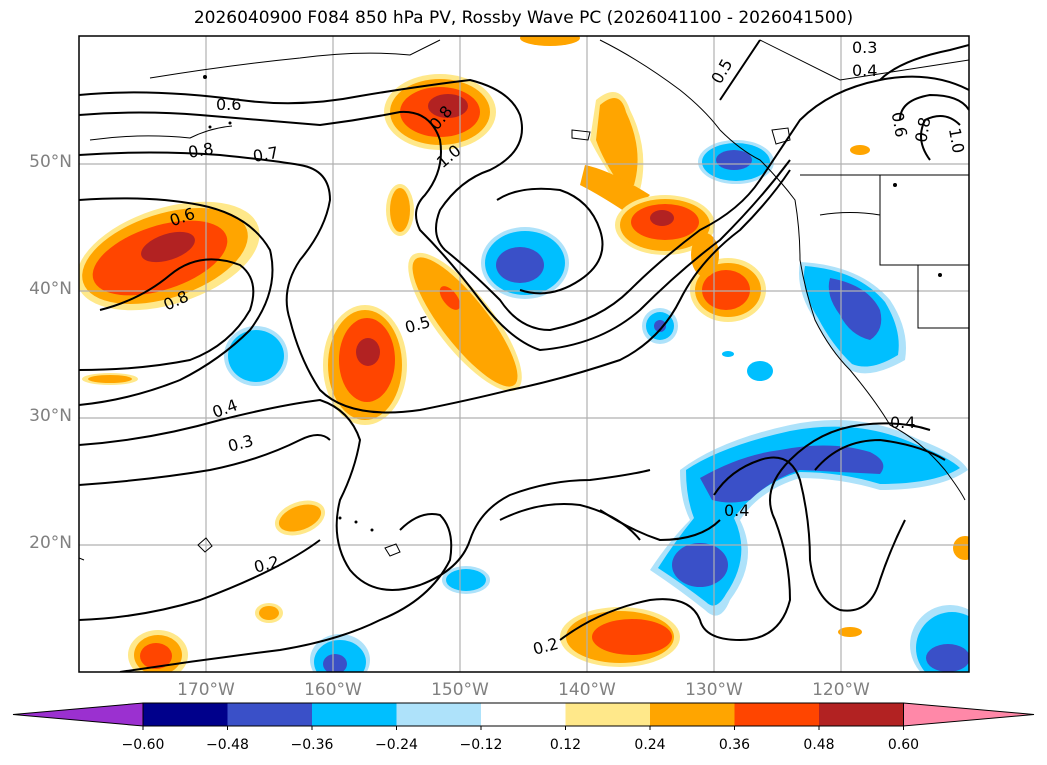 Image resolution: width=1047 pixels, height=765 pixels. What do you see at coordinates (819, 745) in the screenshot?
I see `colorbar-tick-label: 0.48` at bounding box center [819, 745].